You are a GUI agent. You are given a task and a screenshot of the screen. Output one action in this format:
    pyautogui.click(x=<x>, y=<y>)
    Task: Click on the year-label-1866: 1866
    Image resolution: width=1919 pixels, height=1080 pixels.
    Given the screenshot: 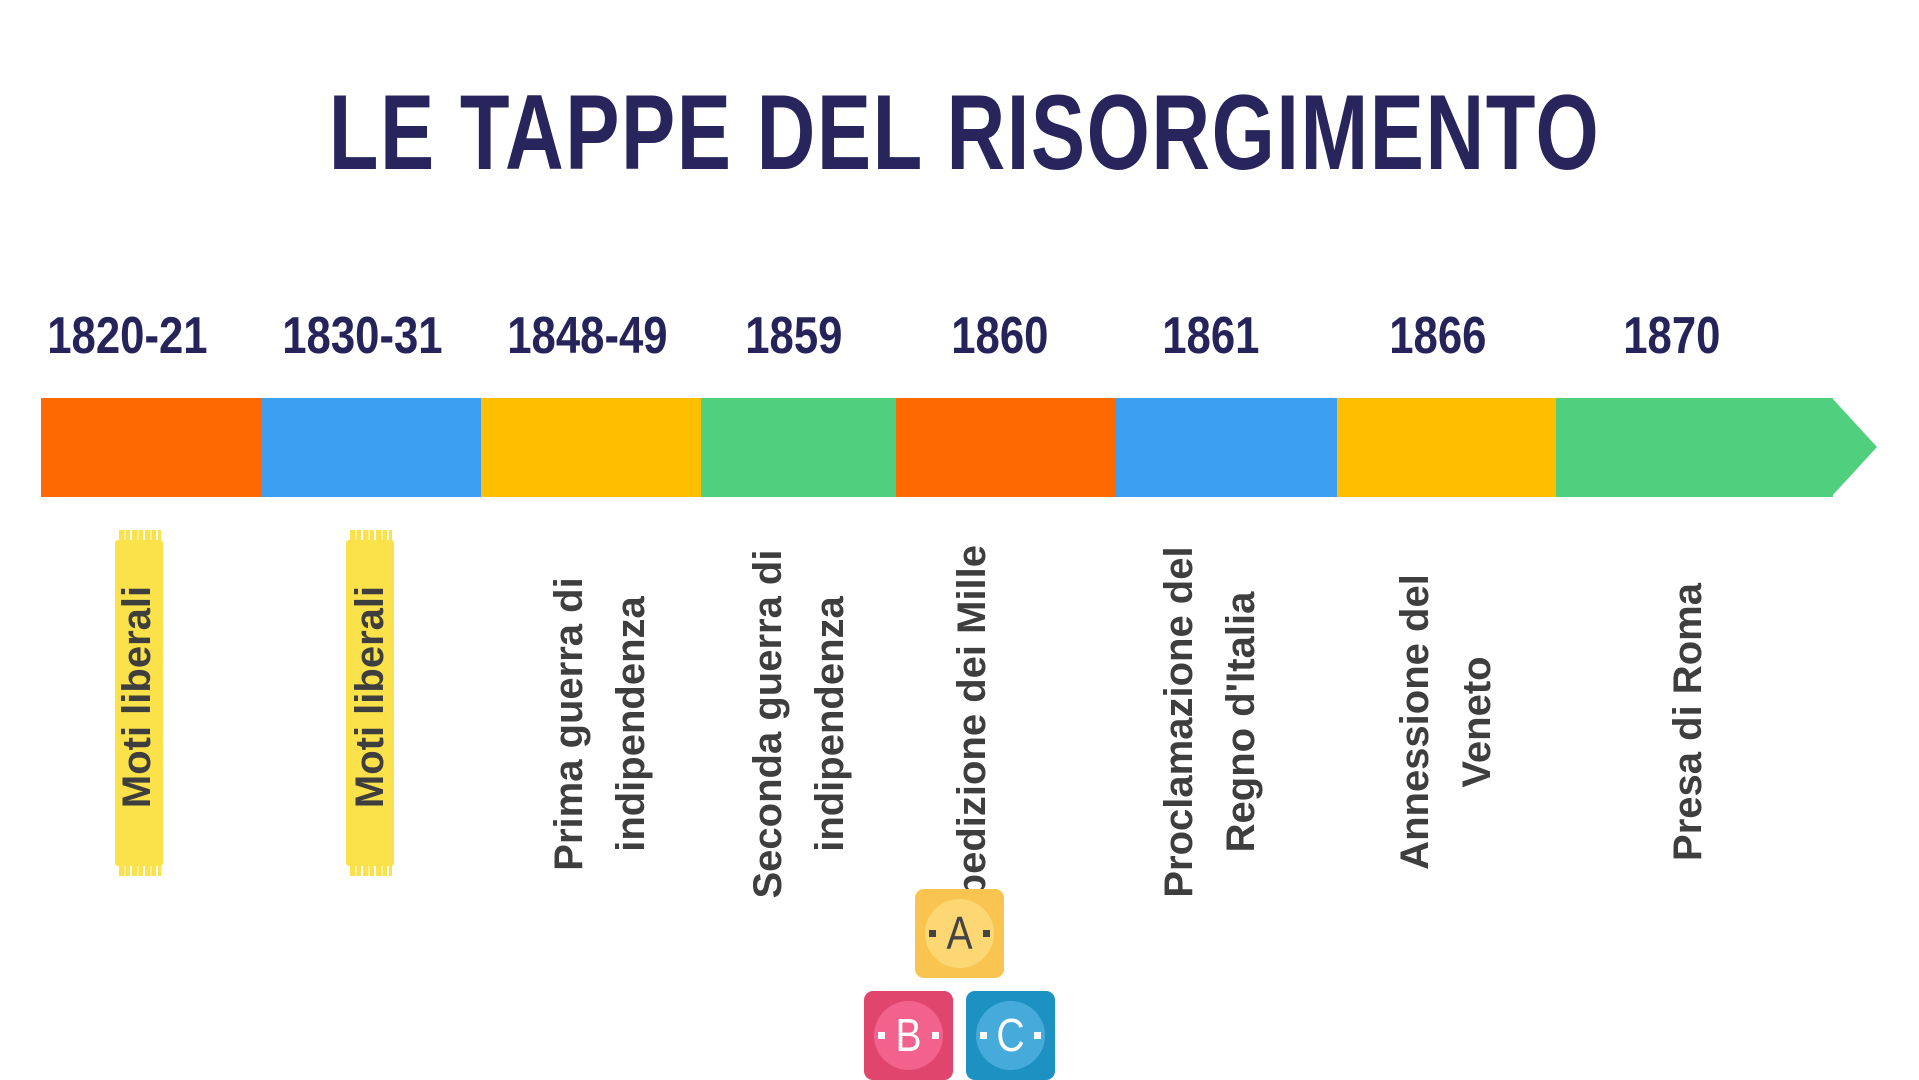 What is the action you would take?
    pyautogui.click(x=1438, y=336)
    